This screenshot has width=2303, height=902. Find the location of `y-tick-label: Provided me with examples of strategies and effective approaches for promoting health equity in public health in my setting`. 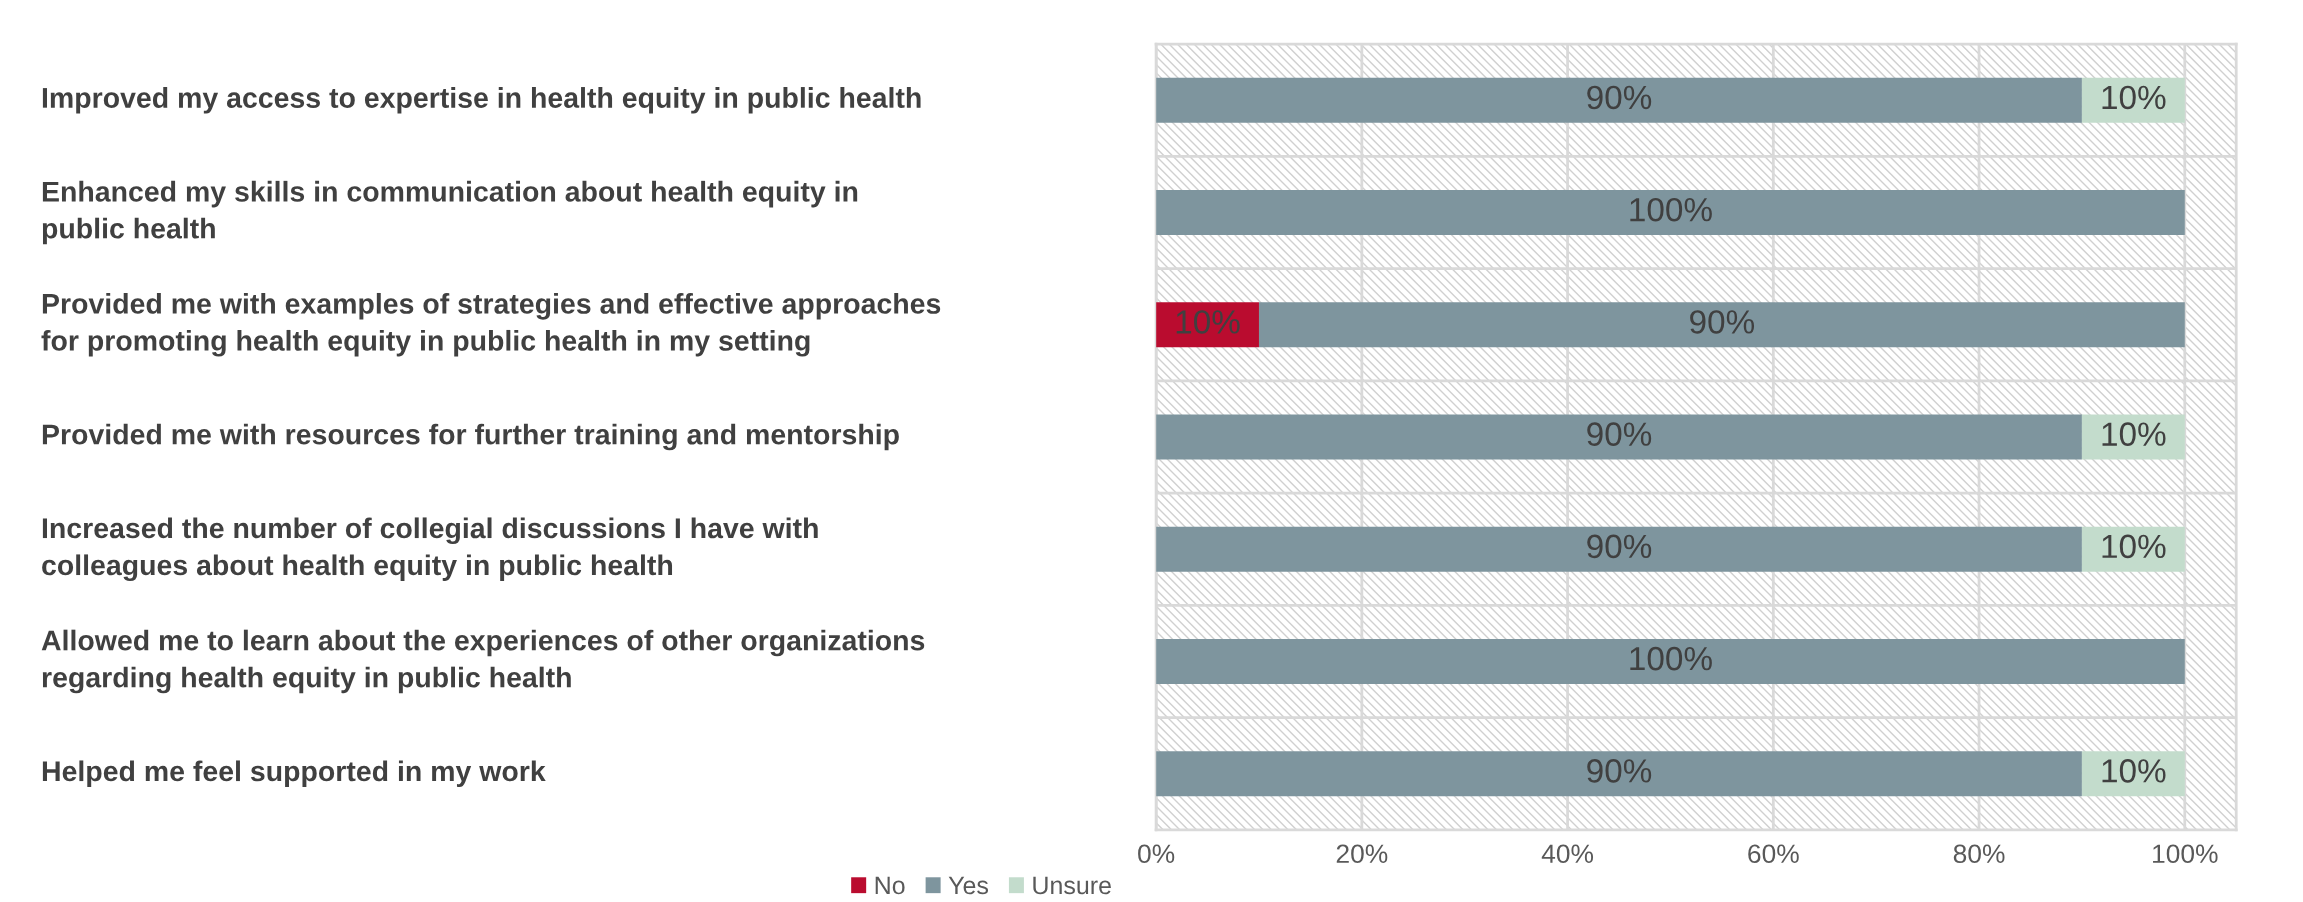

y-tick-label: Provided me with examples of strategies and effective approaches for promoting health equity in public health in my setting is located at coordinates (491, 324).